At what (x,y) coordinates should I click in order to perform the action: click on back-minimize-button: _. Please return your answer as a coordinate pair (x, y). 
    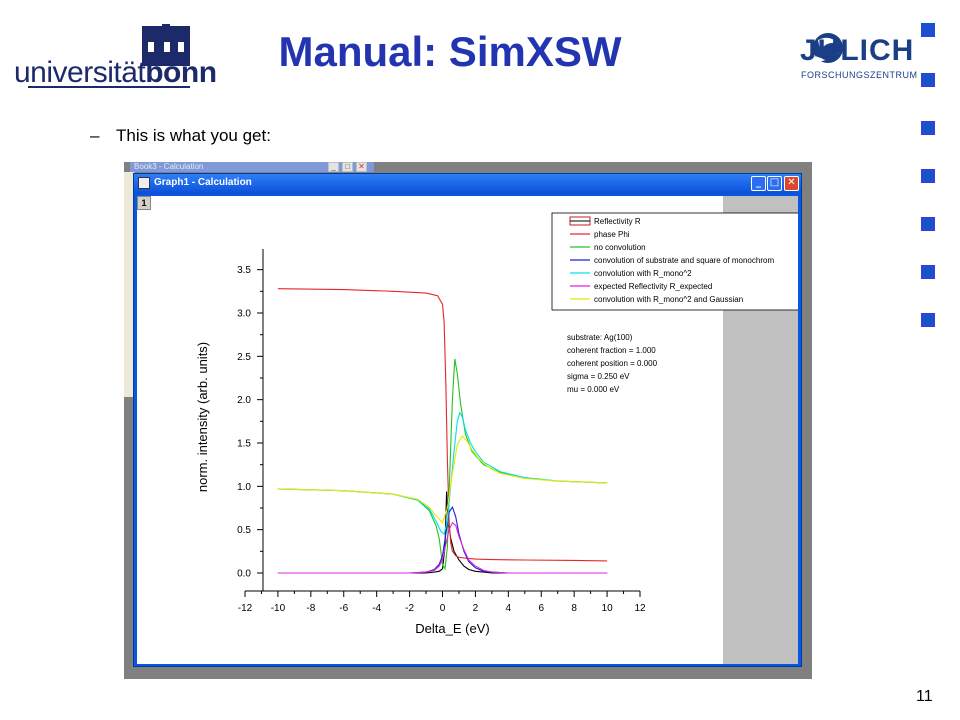
    Looking at the image, I should click on (333, 167).